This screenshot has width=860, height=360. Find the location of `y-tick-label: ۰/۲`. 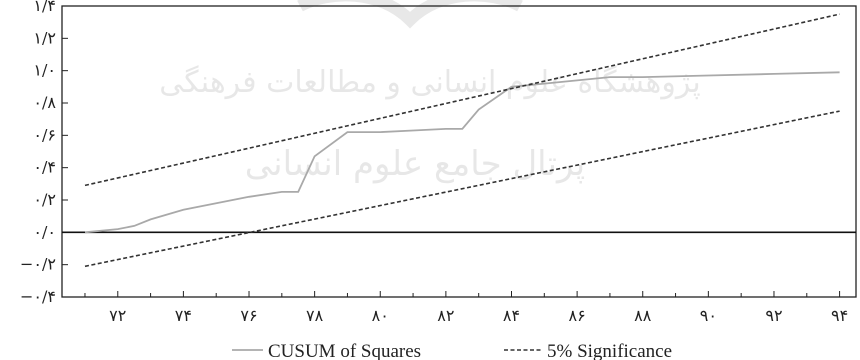

y-tick-label: ۰/۲ is located at coordinates (44, 199).